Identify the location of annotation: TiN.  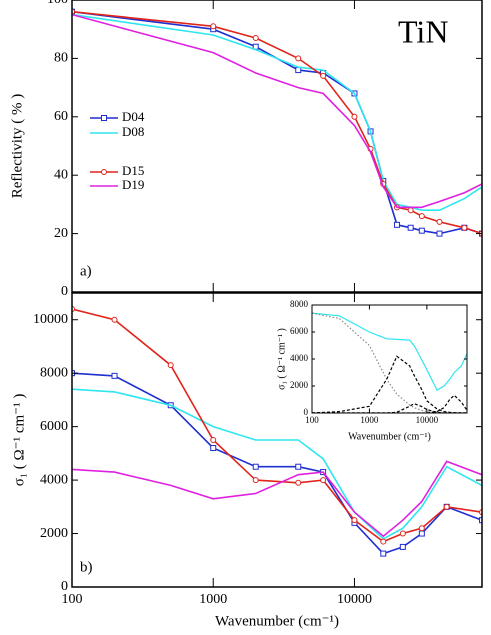
(423, 31).